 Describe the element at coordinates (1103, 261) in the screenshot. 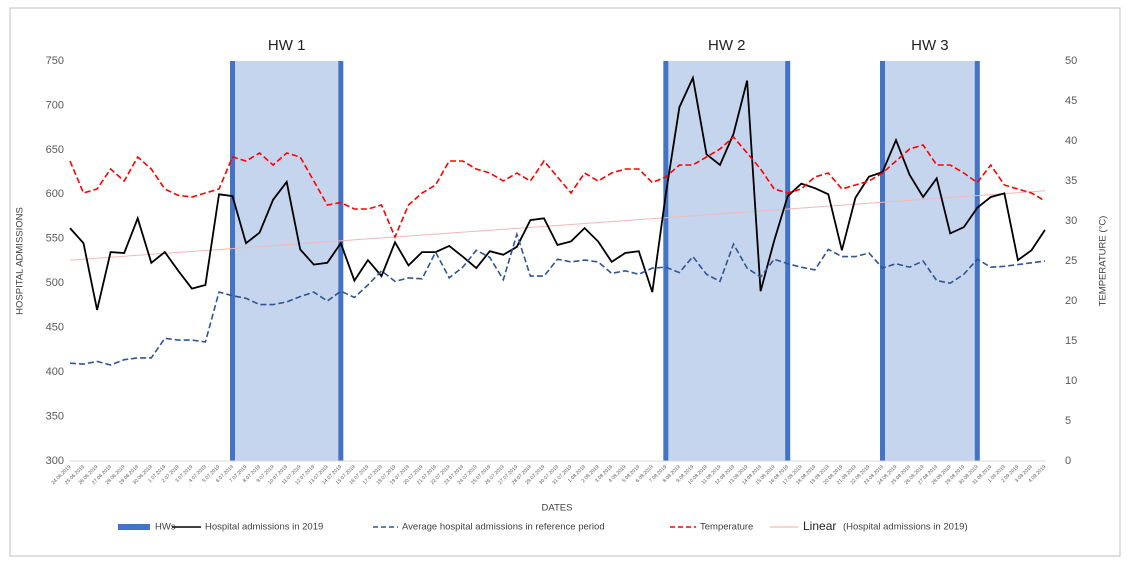

I see `y2-axis-label: TEMPERATURE (°C)` at that location.